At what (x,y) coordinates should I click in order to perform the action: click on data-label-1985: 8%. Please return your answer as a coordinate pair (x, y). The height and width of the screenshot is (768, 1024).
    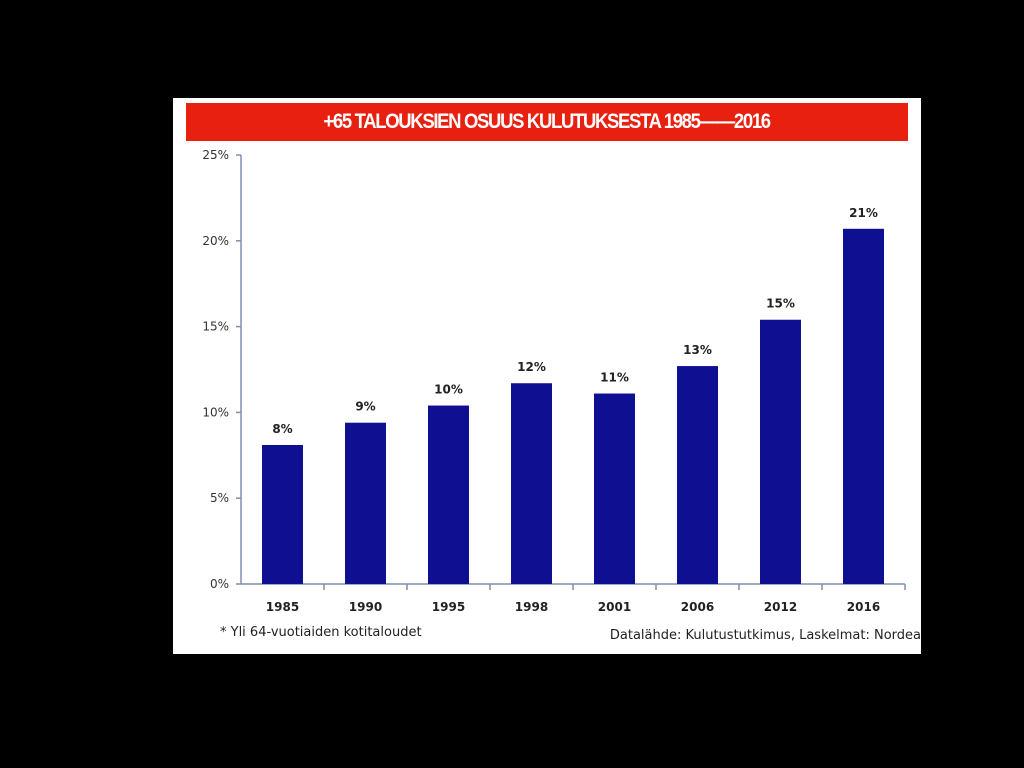
    Looking at the image, I should click on (282, 429).